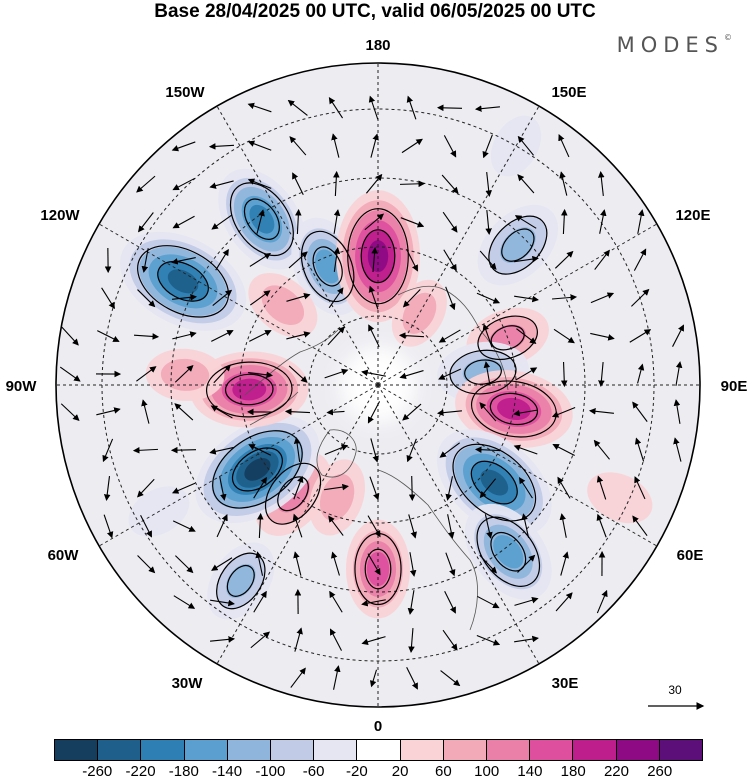 This screenshot has height=783, width=750. What do you see at coordinates (674, 45) in the screenshot?
I see `brand-logo: MODES©` at bounding box center [674, 45].